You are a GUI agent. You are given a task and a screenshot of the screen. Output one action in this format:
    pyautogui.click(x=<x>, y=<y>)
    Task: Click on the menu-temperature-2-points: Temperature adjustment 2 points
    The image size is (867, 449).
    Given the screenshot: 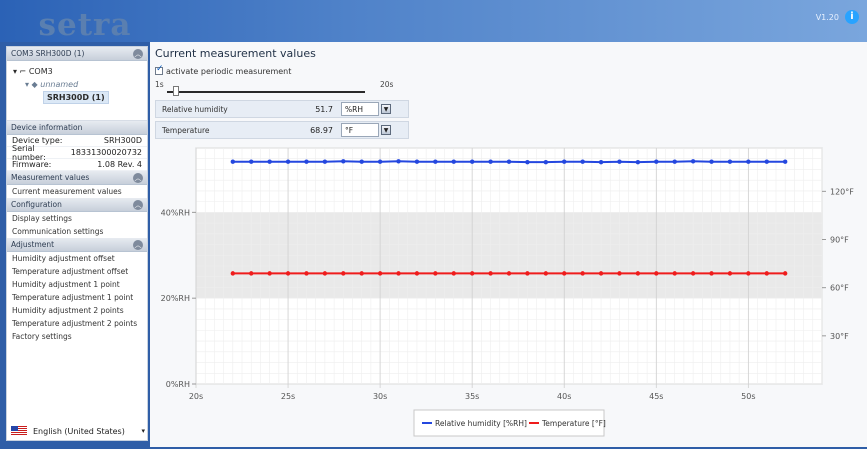 What is the action you would take?
    pyautogui.click(x=75, y=323)
    